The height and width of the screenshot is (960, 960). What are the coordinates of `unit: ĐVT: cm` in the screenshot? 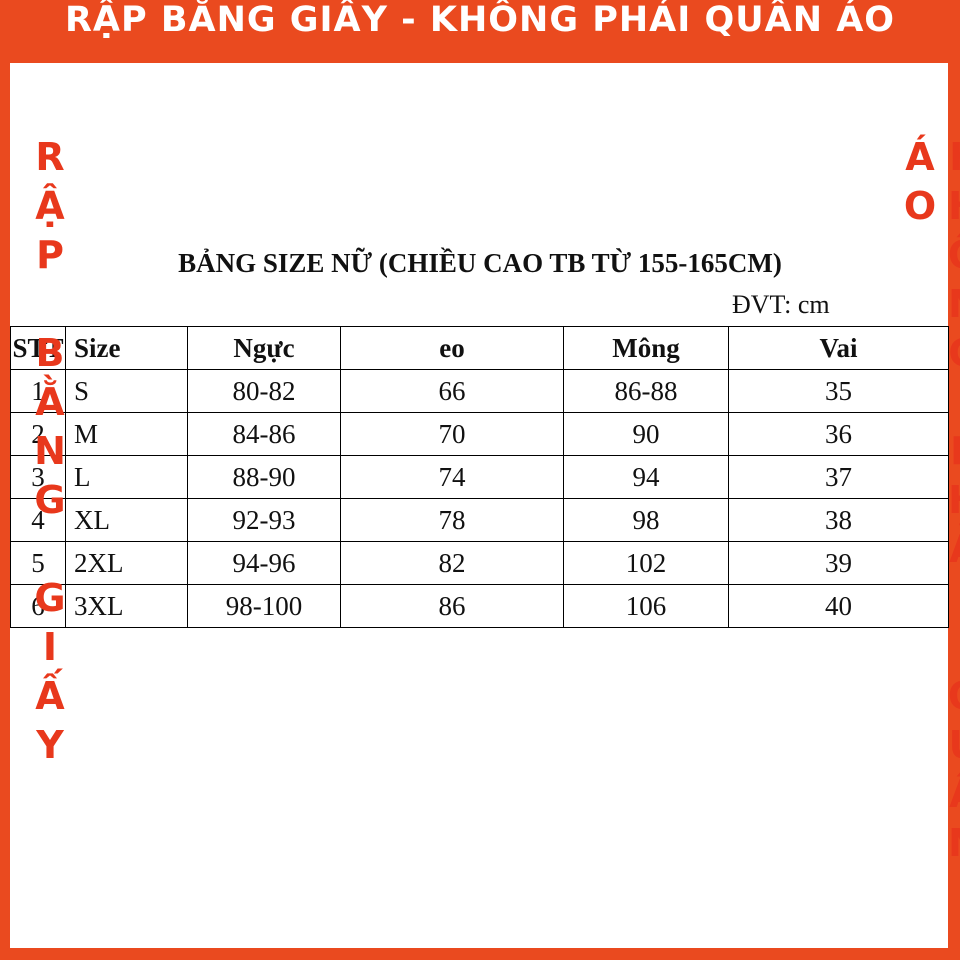 It's located at (781, 304).